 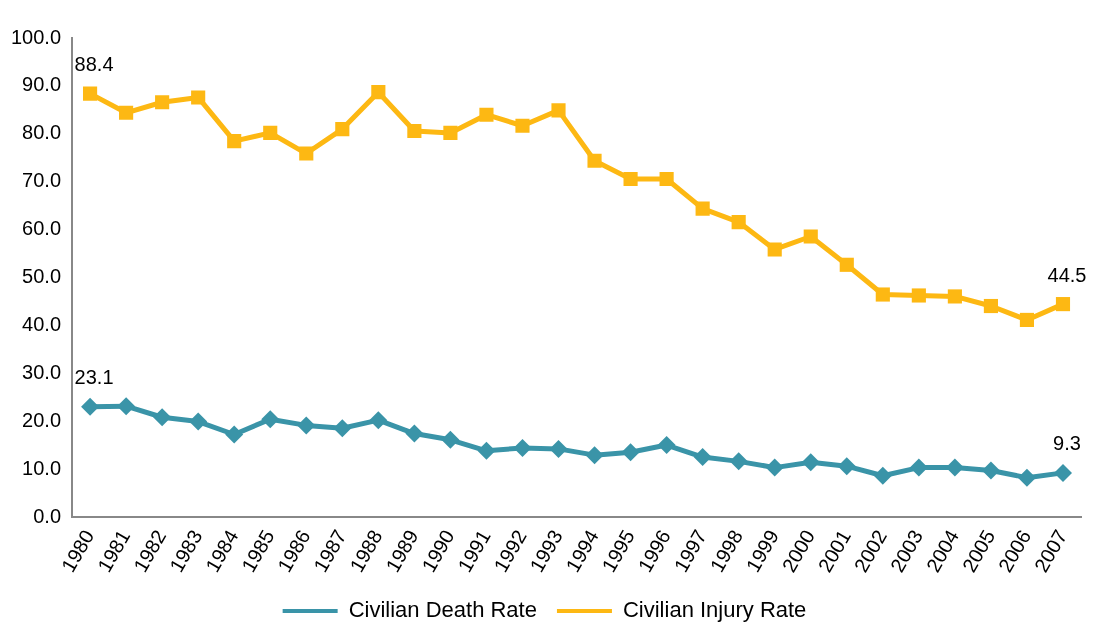 I want to click on y-tick-label: 10.0, so click(x=42, y=468).